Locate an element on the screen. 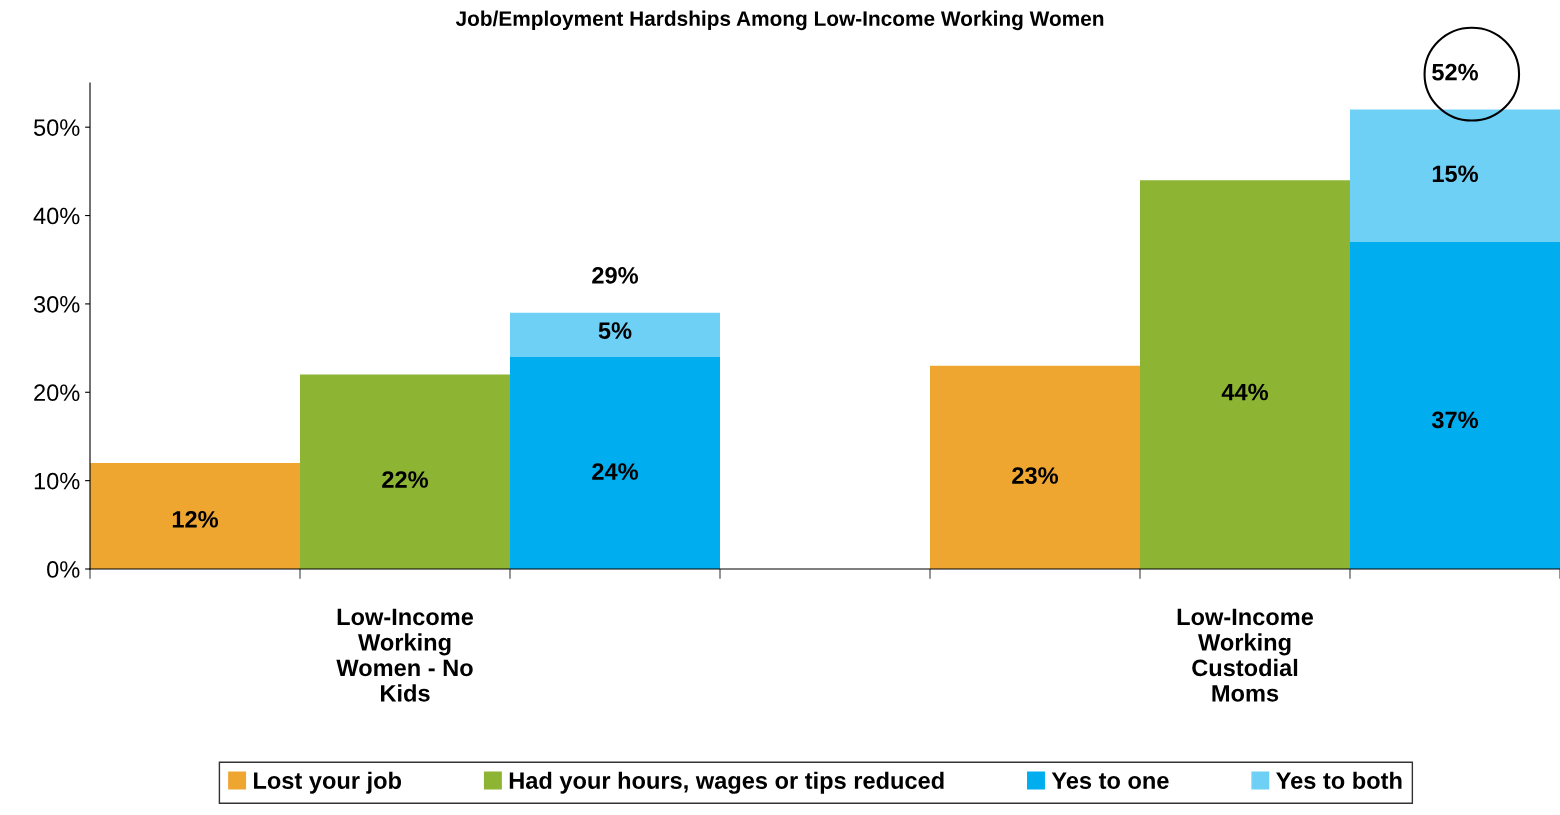 This screenshot has width=1560, height=815. data-label: 22% is located at coordinates (405, 479).